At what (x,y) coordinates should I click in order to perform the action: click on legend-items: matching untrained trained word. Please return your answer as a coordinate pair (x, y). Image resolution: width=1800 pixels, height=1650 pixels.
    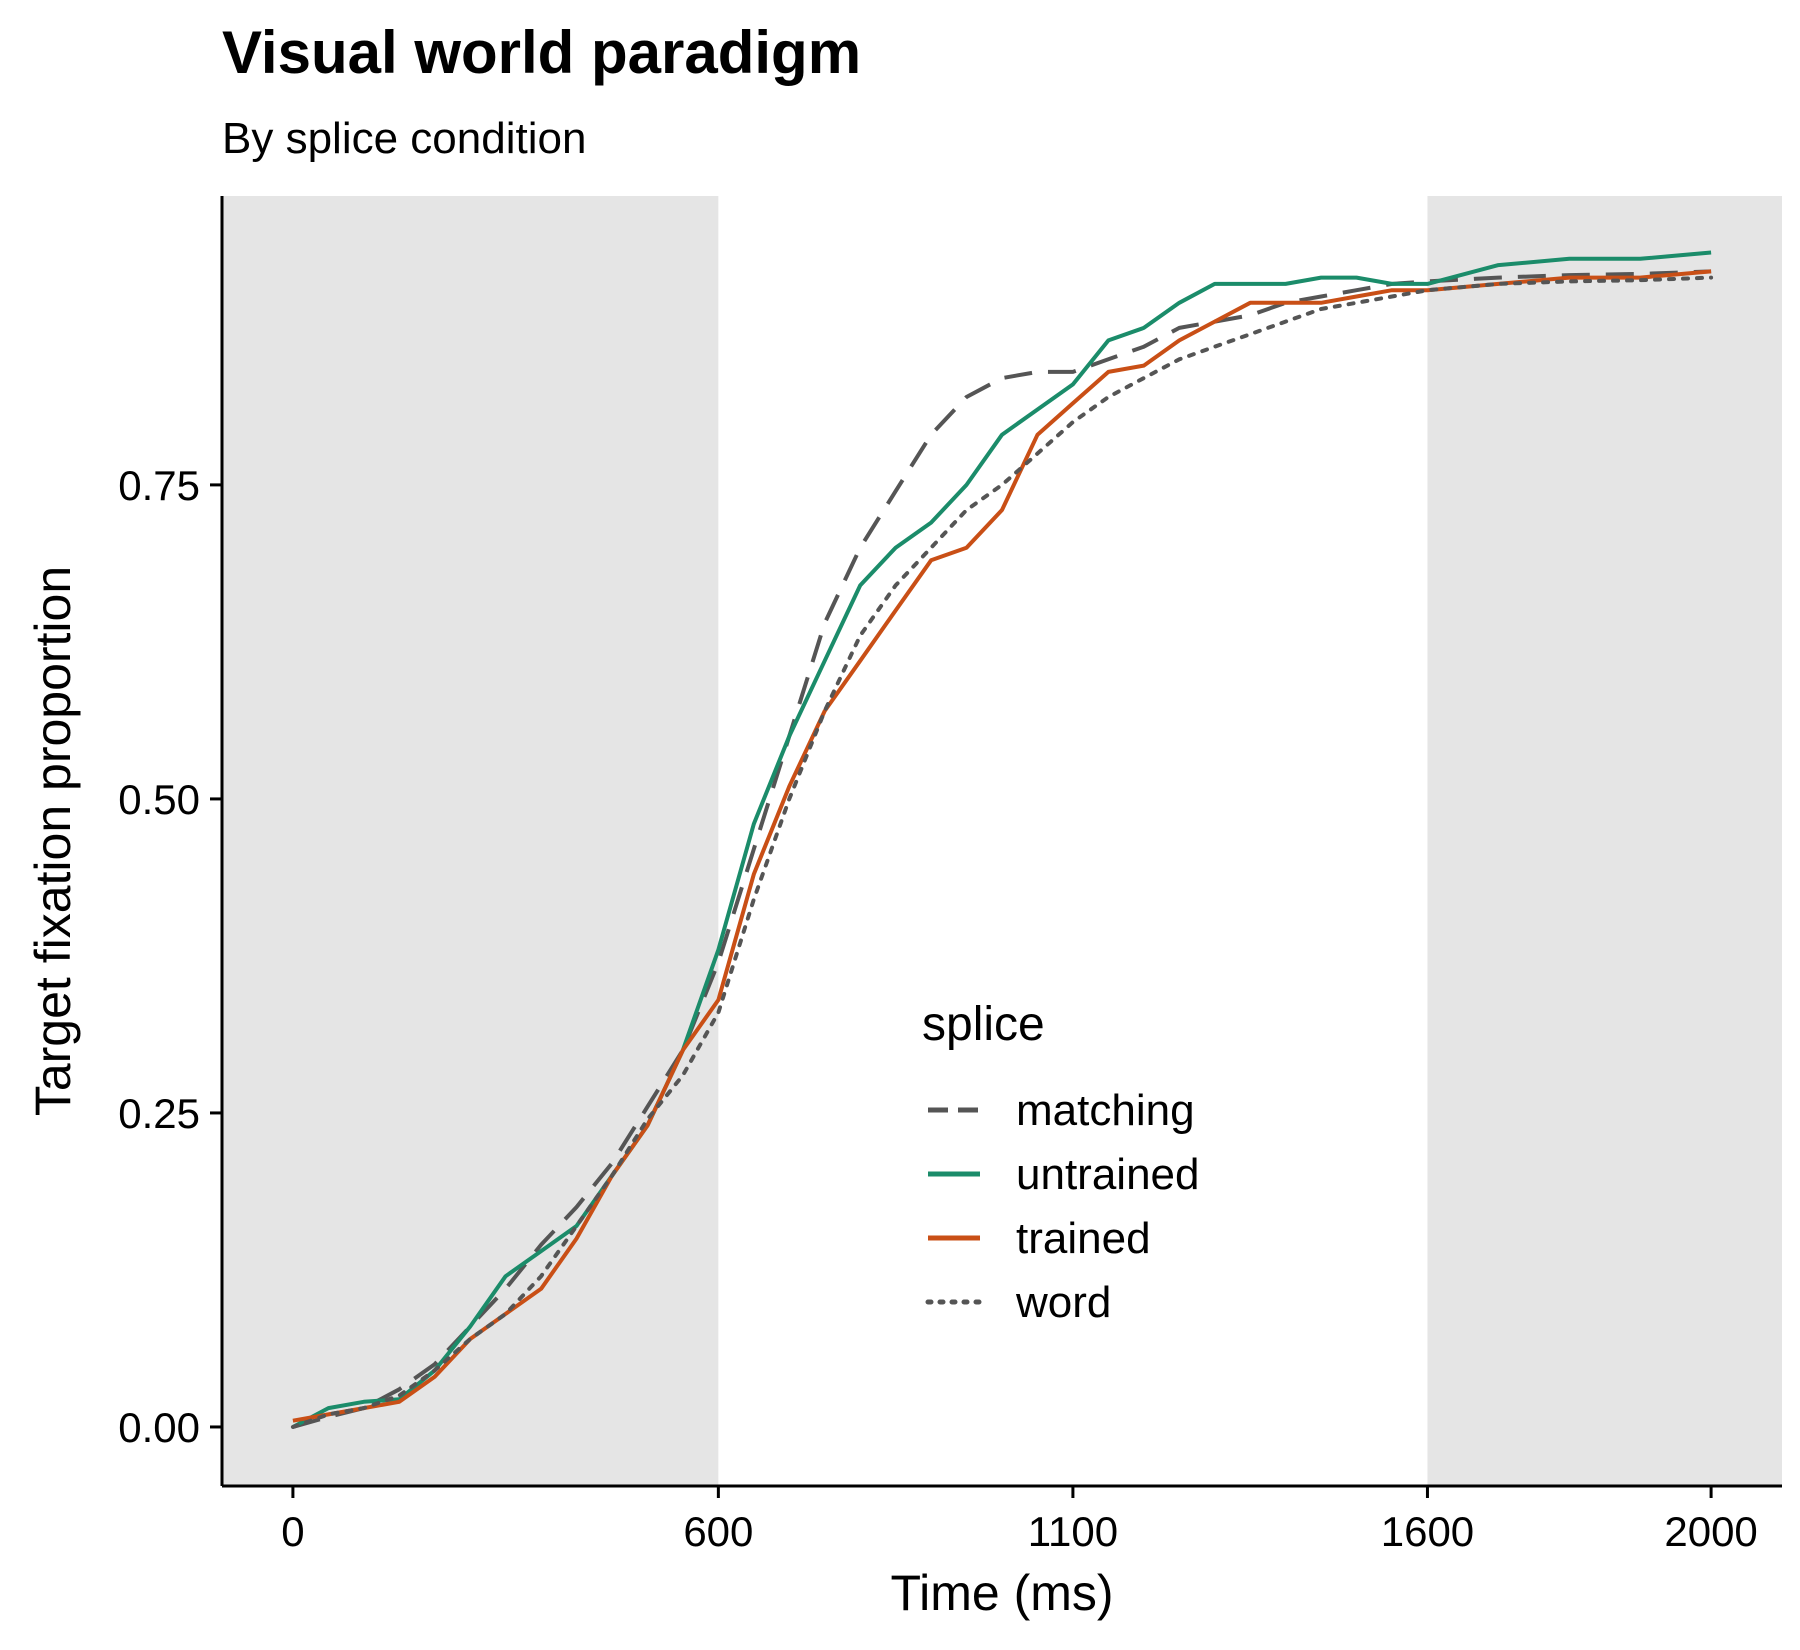
    Looking at the image, I should click on (1062, 1206).